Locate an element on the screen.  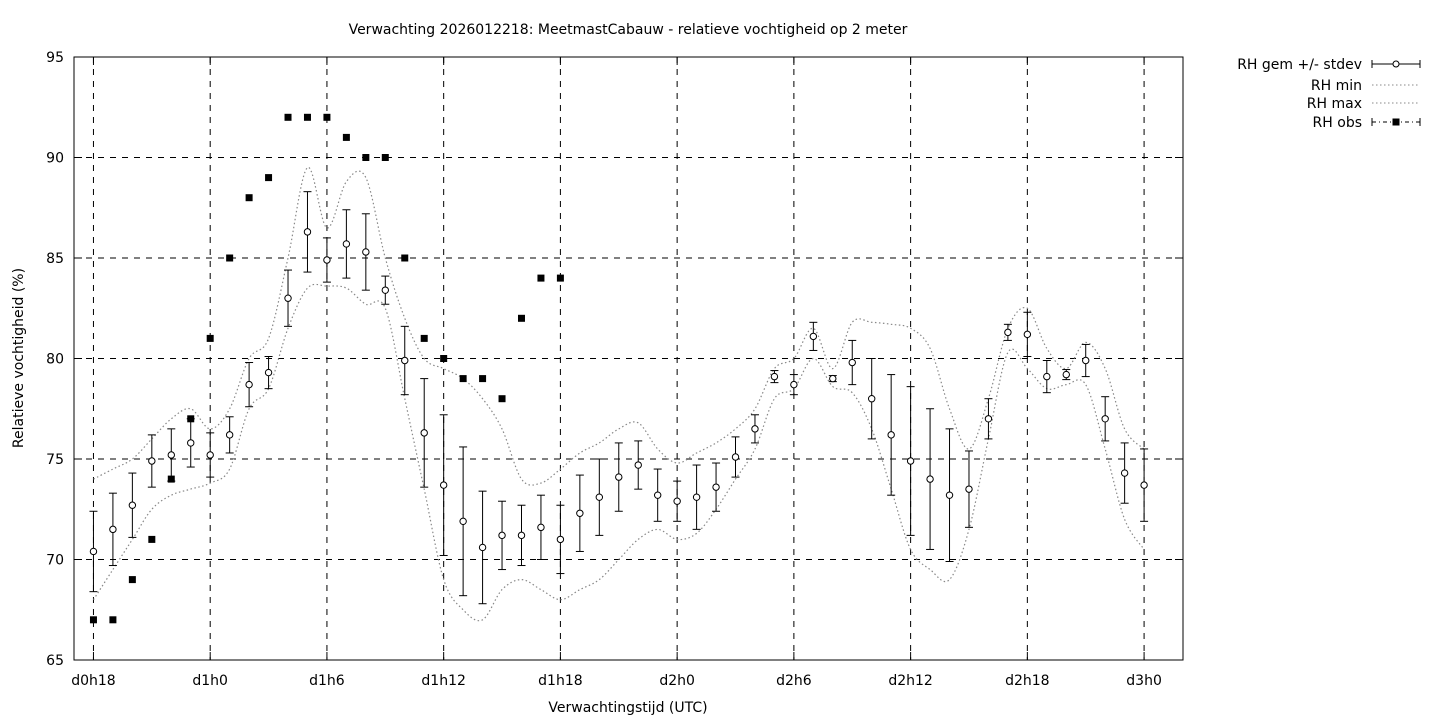
x-tick-label: d1h18 is located at coordinates (560, 681).